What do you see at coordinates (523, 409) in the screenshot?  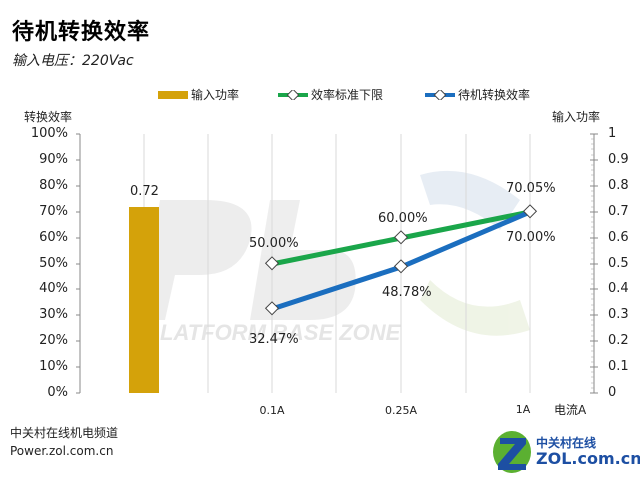 I see `x-tick: 1A` at bounding box center [523, 409].